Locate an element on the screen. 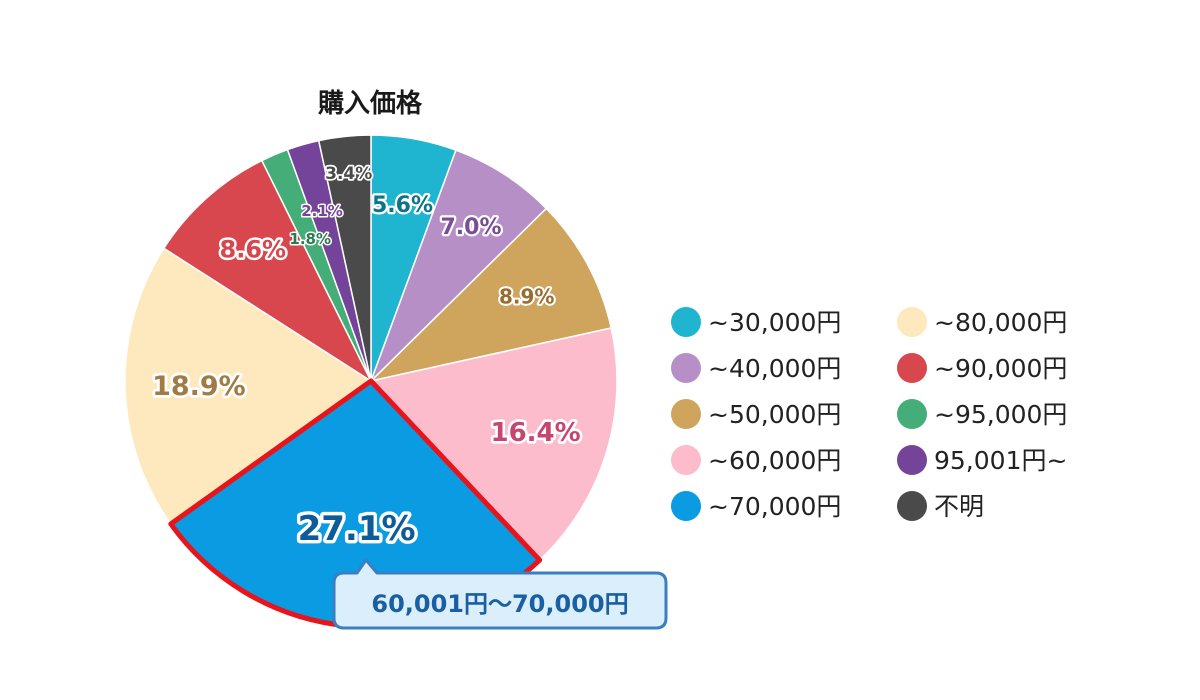 The height and width of the screenshot is (700, 1200). slice-label: 7.0% is located at coordinates (470, 227).